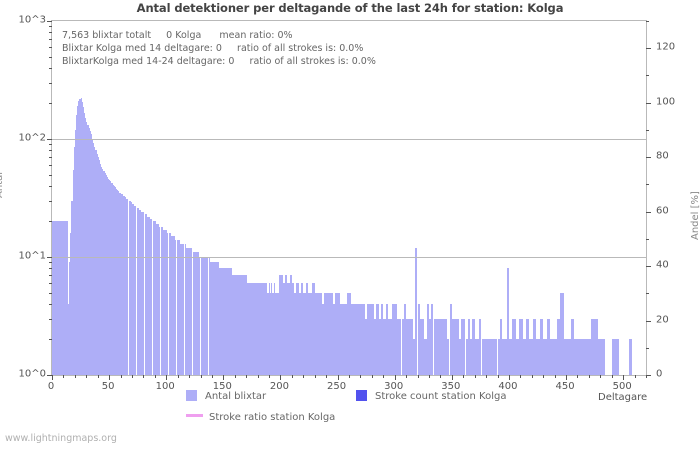  I want to click on y-tick-major, so click(49, 21).